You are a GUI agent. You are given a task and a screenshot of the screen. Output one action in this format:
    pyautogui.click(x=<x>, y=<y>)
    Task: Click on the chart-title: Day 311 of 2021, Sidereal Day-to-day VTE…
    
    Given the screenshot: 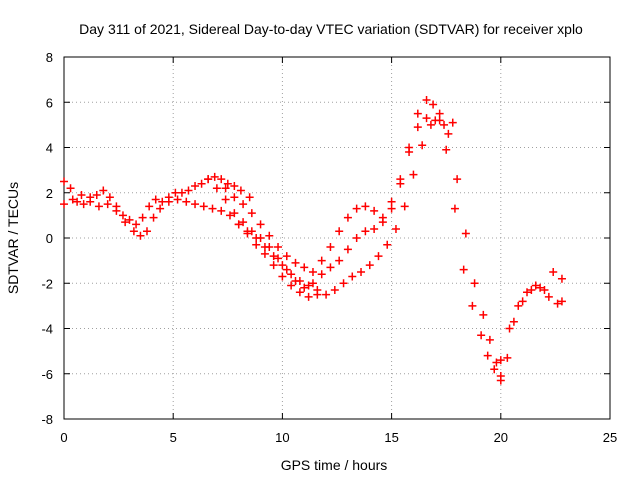 What is the action you would take?
    pyautogui.click(x=331, y=29)
    